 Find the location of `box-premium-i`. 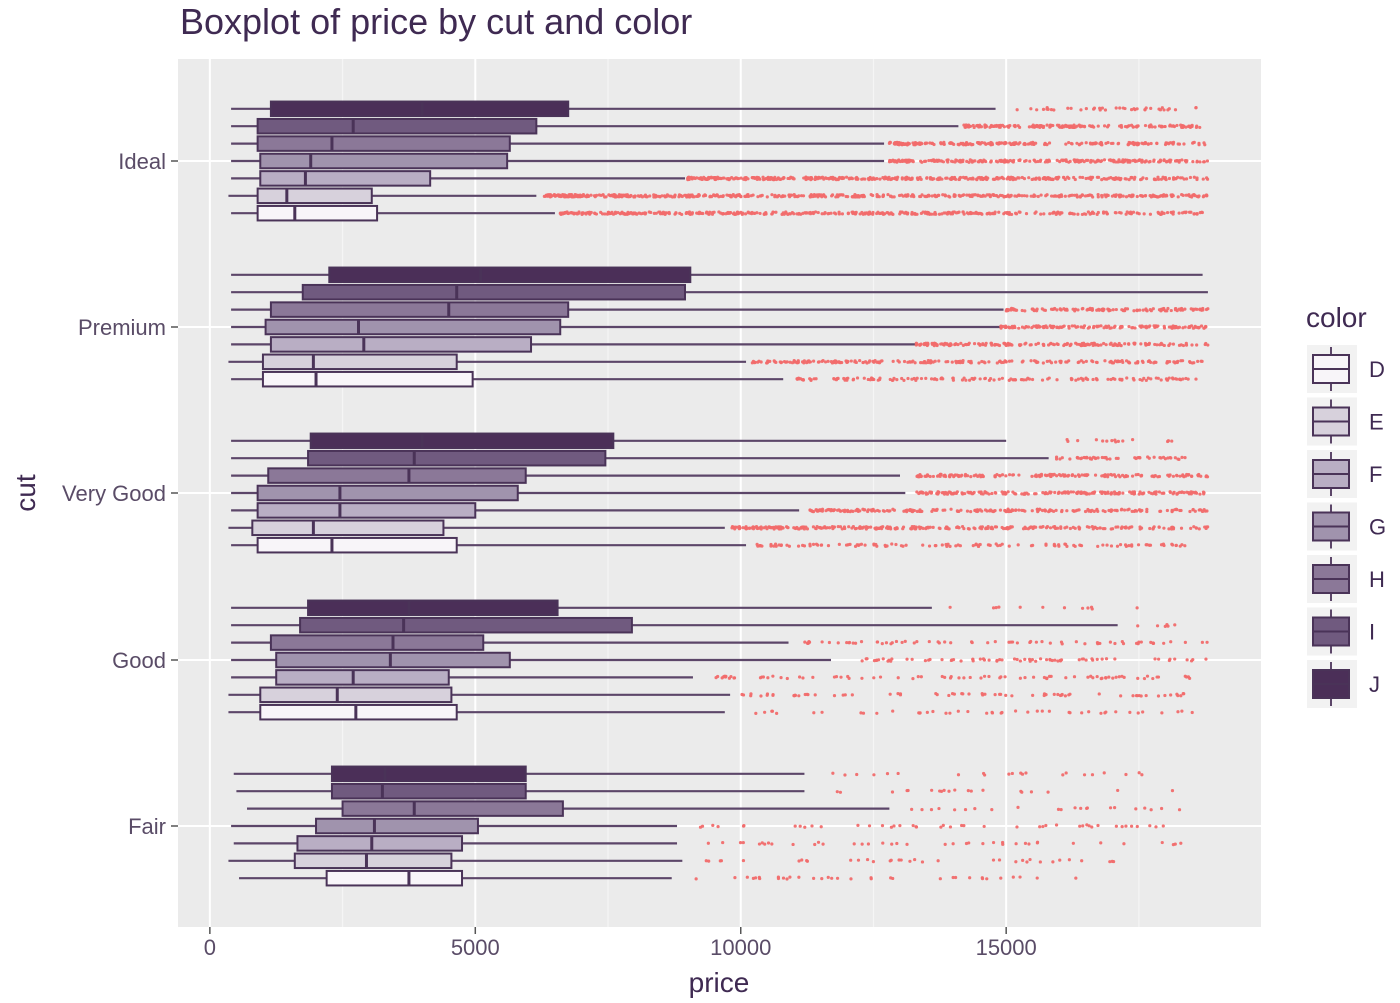

box-premium-i is located at coordinates (493, 292).